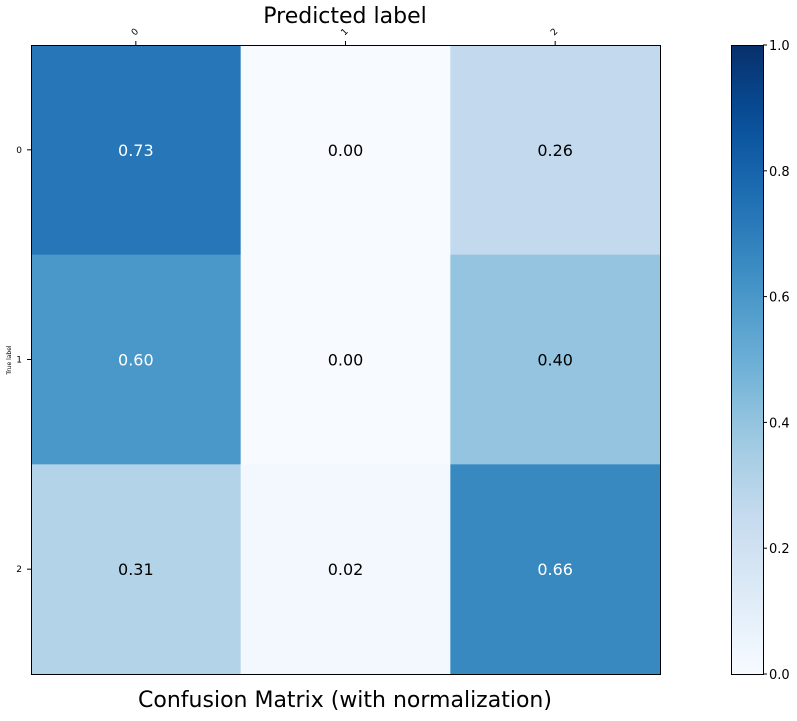 This screenshot has width=797, height=721. Describe the element at coordinates (345, 700) in the screenshot. I see `chart-title: Confusion Matrix (with normalization)` at that location.